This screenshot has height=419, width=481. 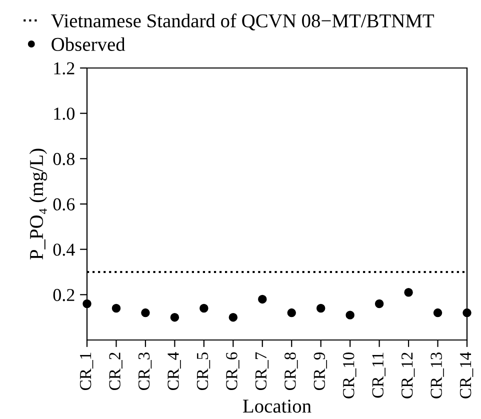 What do you see at coordinates (242, 22) in the screenshot?
I see `legend-label: Vietnamese Standard of QCVN 08−MT/BTNMT` at bounding box center [242, 22].